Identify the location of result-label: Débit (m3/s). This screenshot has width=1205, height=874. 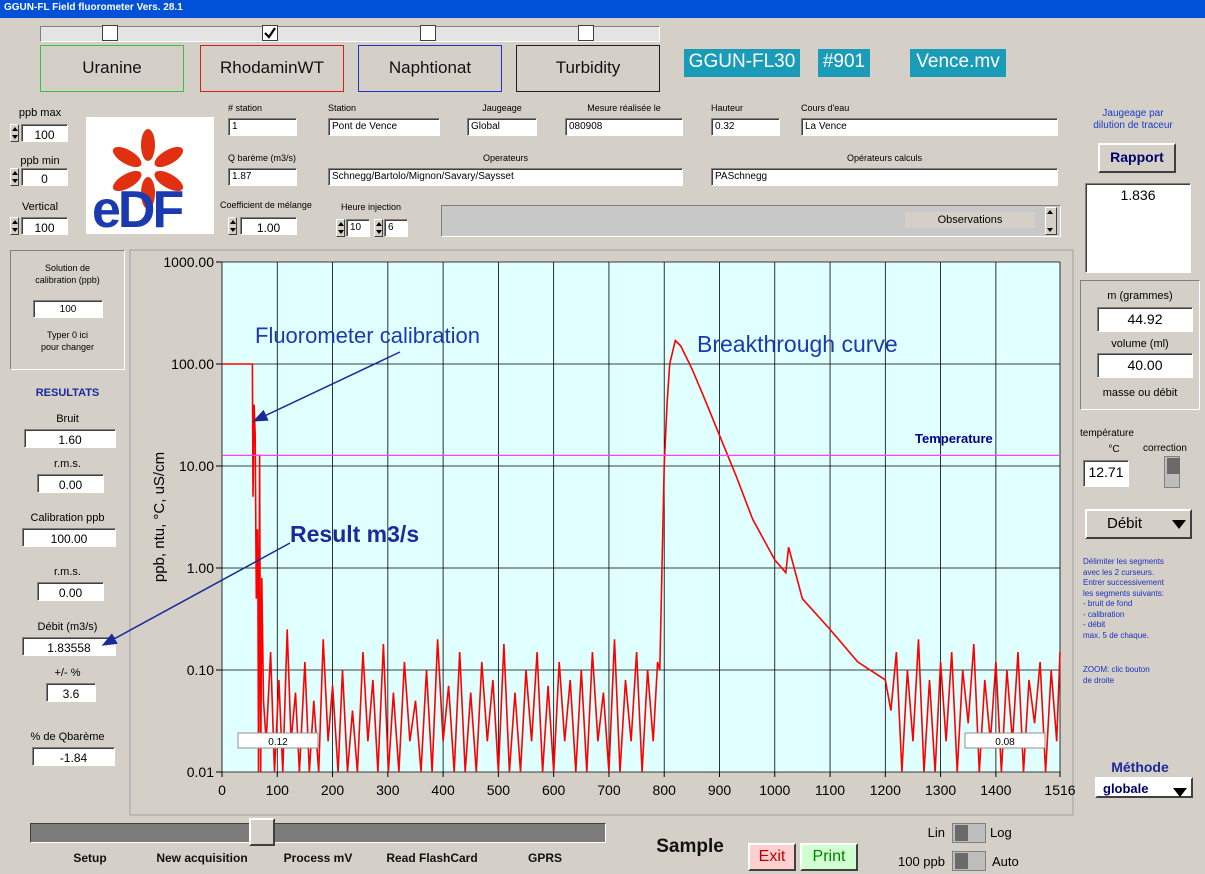
(67, 627).